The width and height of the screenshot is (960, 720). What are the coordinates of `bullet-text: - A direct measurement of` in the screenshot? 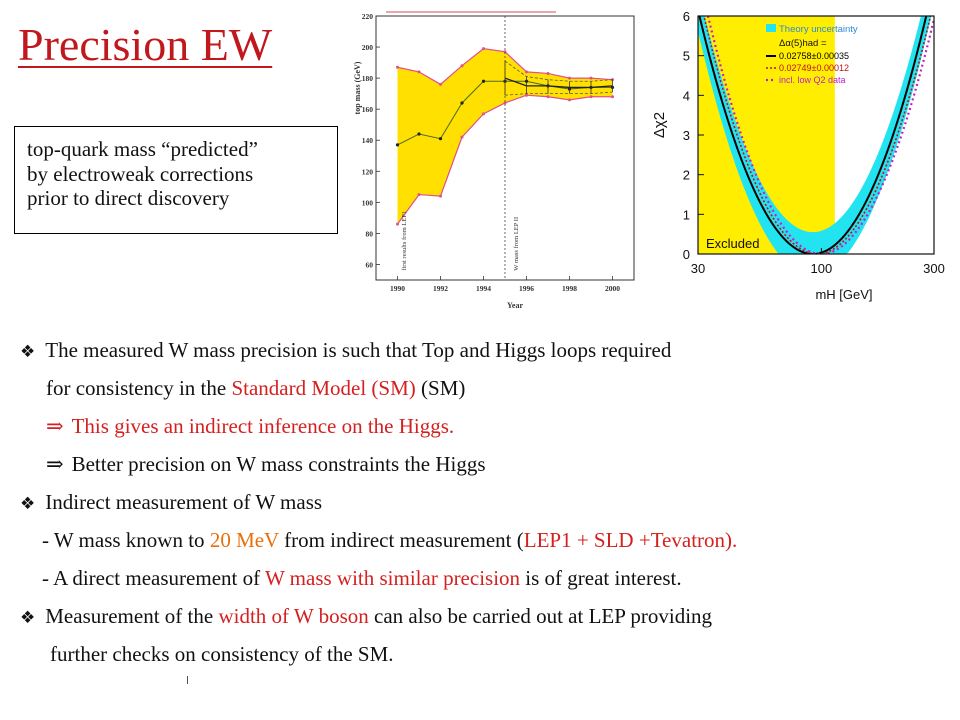 It's located at (153, 578).